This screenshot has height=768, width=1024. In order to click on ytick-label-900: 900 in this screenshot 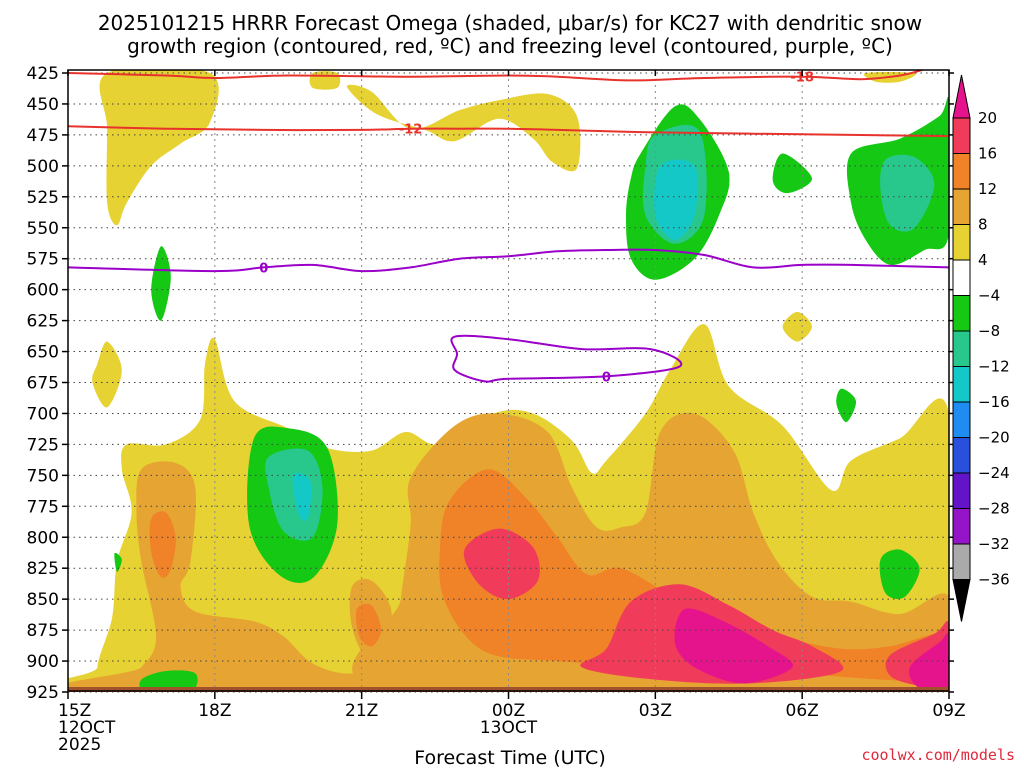, I will do `click(43, 662)`.